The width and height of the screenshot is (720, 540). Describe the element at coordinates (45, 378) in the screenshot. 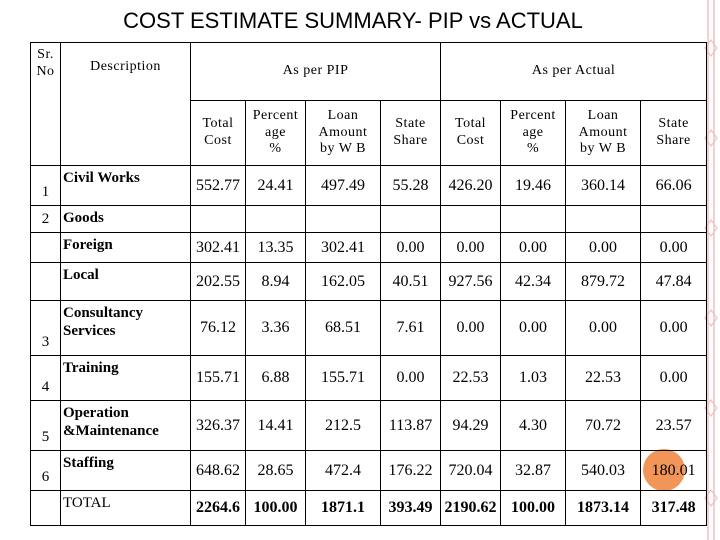

I see `sr-cell: 4` at that location.